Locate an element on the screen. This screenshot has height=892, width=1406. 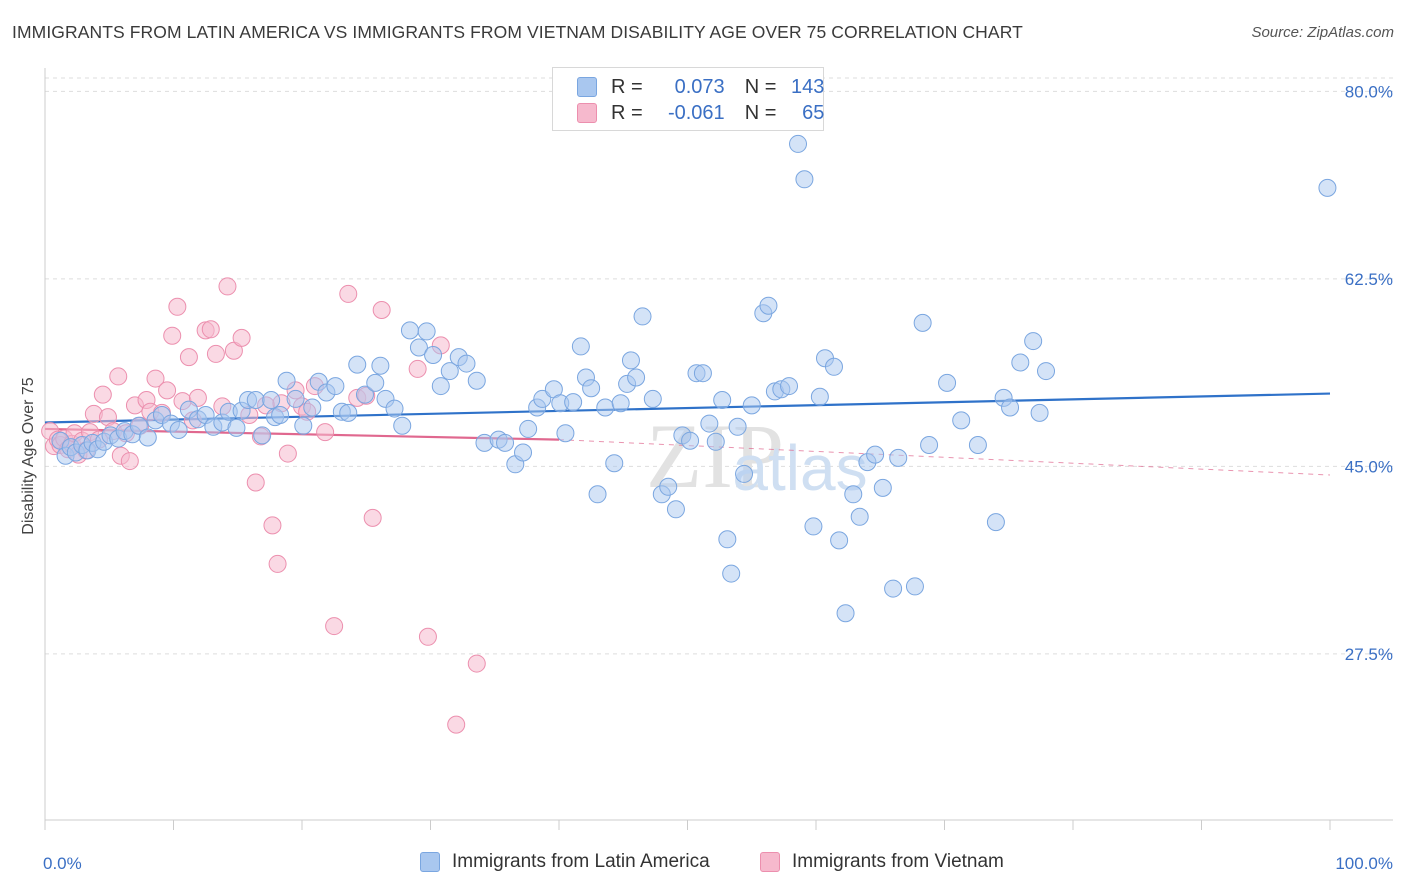
x-tick-label: 0.0% is located at coordinates (62, 863).